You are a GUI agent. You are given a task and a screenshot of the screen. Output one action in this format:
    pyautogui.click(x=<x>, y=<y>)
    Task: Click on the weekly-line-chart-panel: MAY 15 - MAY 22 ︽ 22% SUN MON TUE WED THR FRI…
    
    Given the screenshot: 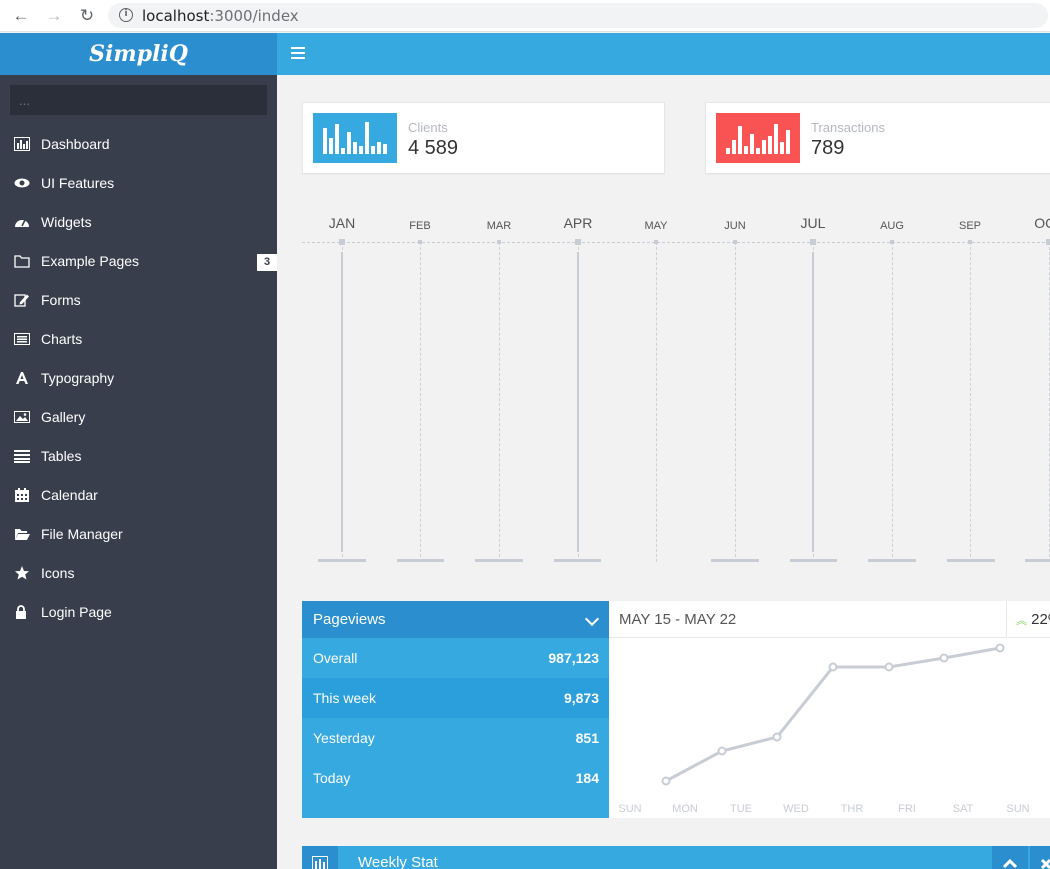 What is the action you would take?
    pyautogui.click(x=829, y=709)
    